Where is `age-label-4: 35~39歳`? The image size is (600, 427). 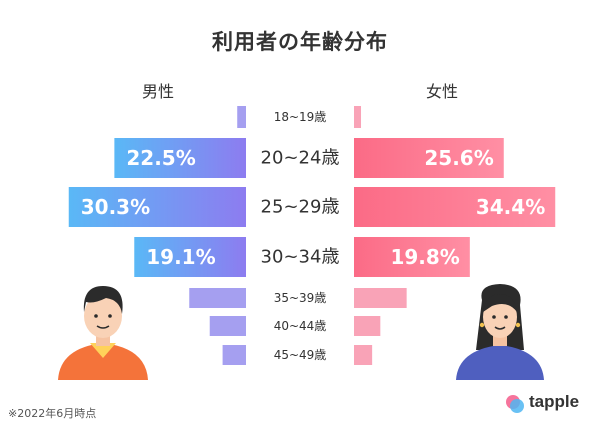 age-label-4: 35~39歳 is located at coordinates (300, 298).